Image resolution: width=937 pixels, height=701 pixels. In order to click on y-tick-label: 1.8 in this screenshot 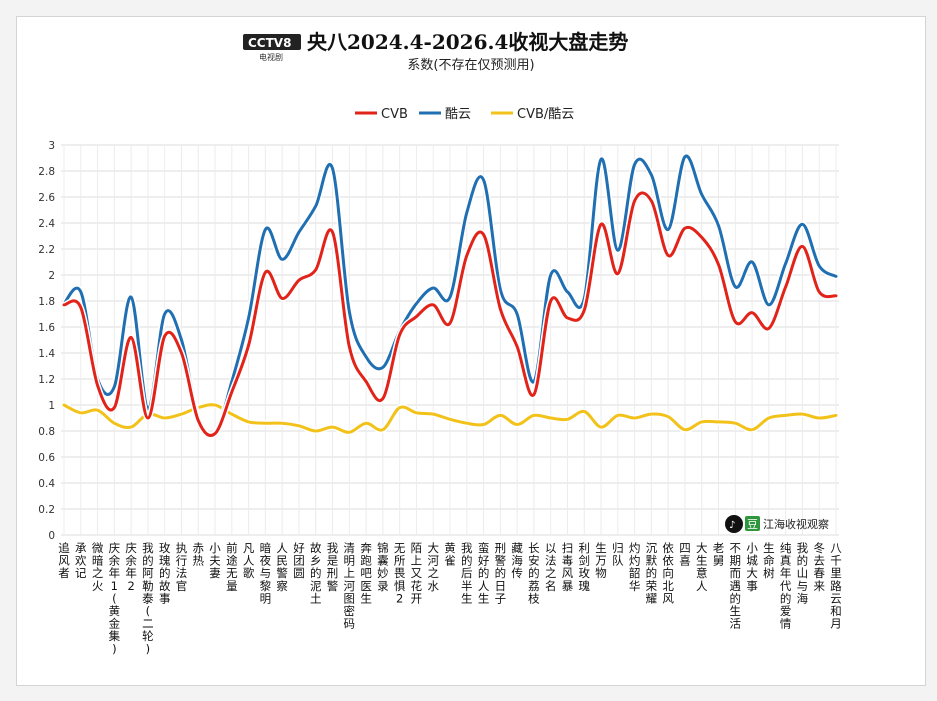, I will do `click(46, 302)`.